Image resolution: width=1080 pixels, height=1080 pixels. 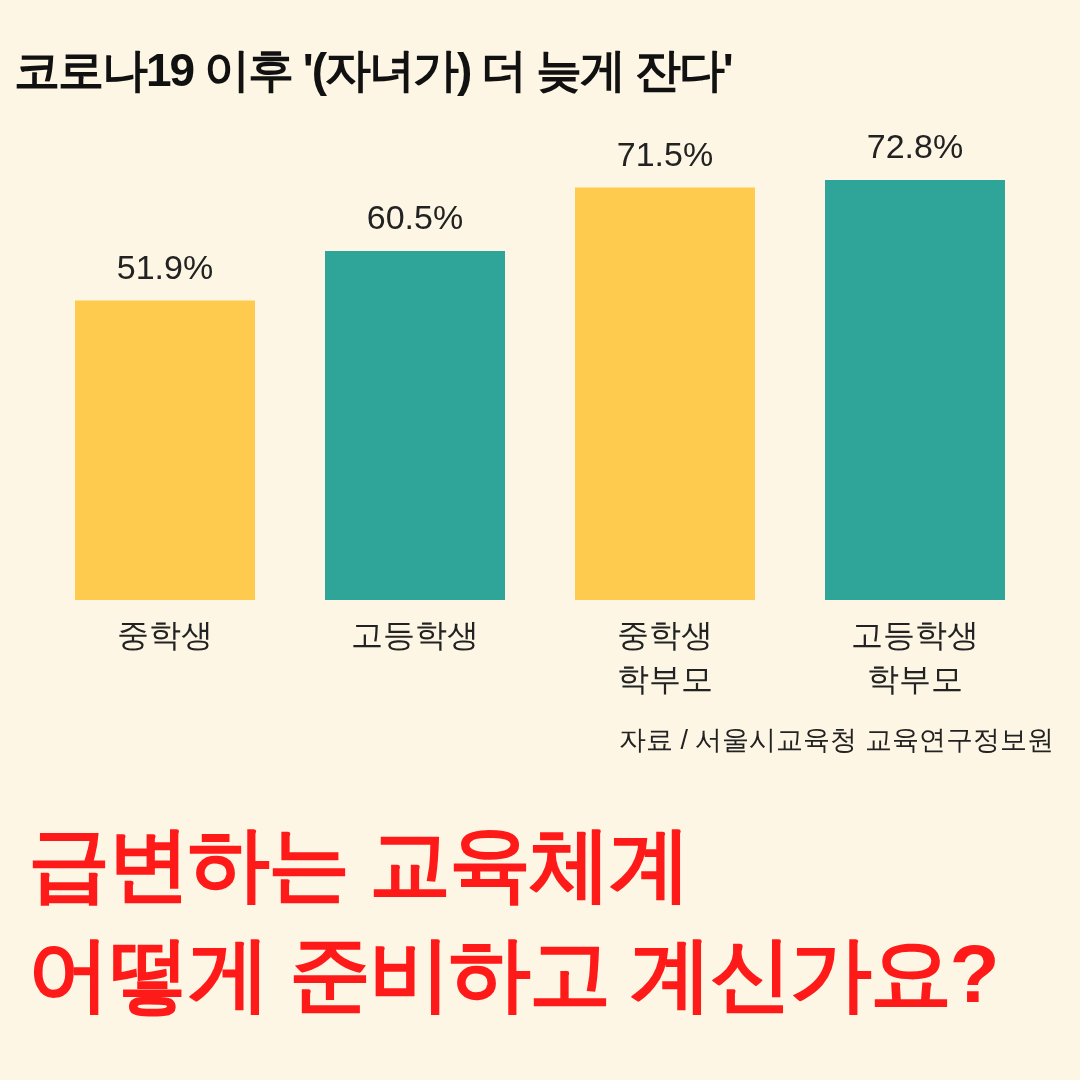 What do you see at coordinates (415, 635) in the screenshot?
I see `x-tick-label: 고등학생` at bounding box center [415, 635].